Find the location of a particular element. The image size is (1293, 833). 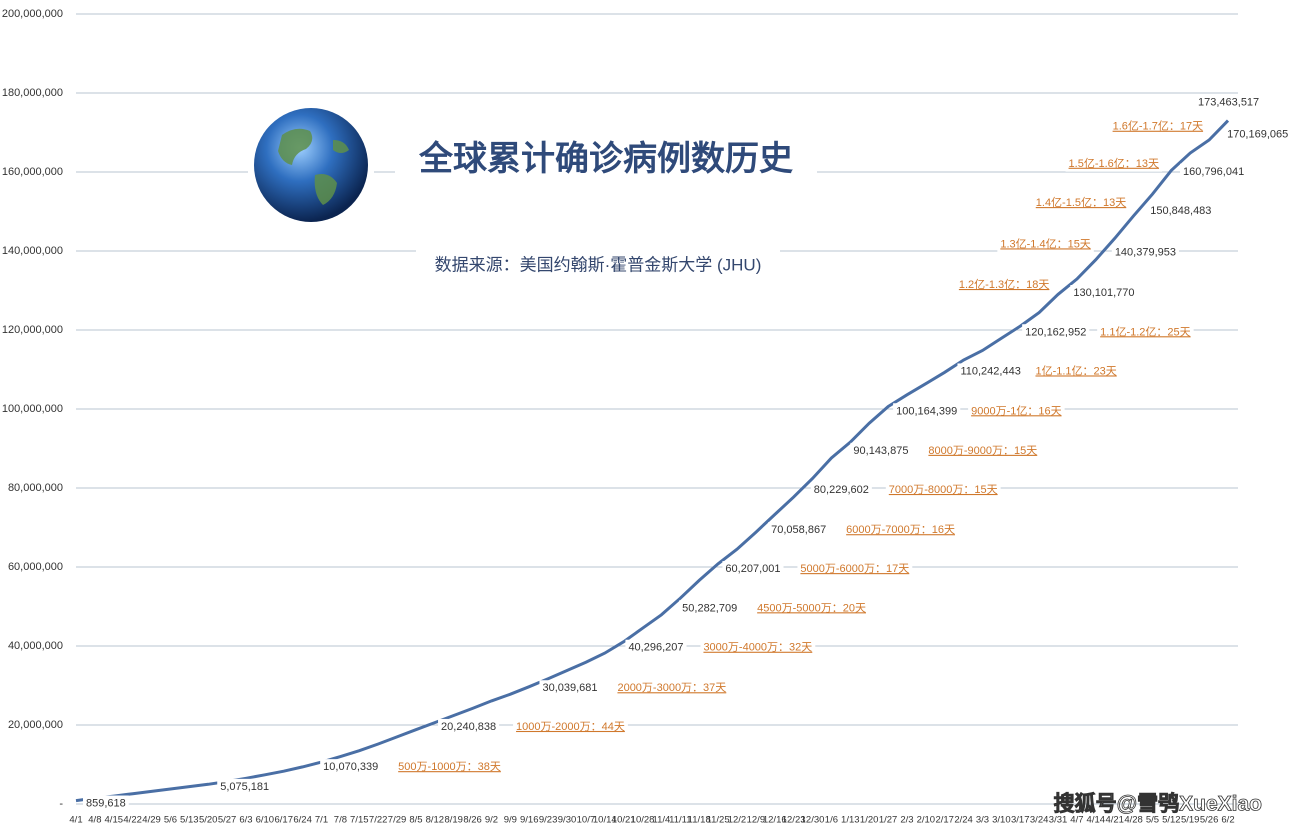

x-tick-label: 6/10 is located at coordinates (265, 820).